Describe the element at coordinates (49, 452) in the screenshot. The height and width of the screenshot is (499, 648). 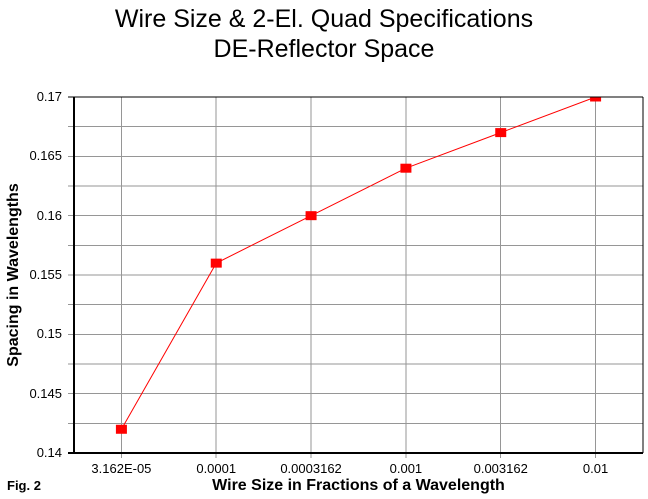
I see `y-tick-label: 0.14` at that location.